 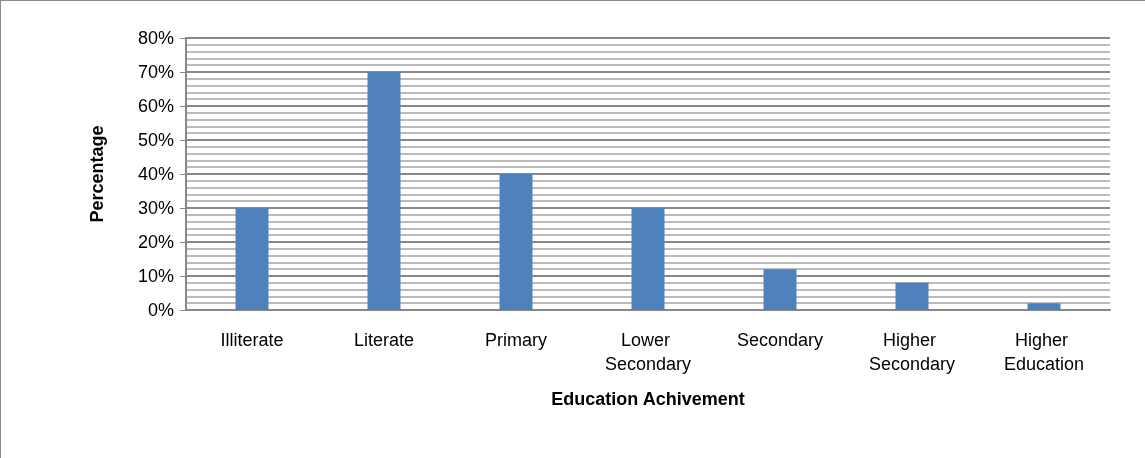 What do you see at coordinates (252, 340) in the screenshot?
I see `x-tick-label: Illiterate` at bounding box center [252, 340].